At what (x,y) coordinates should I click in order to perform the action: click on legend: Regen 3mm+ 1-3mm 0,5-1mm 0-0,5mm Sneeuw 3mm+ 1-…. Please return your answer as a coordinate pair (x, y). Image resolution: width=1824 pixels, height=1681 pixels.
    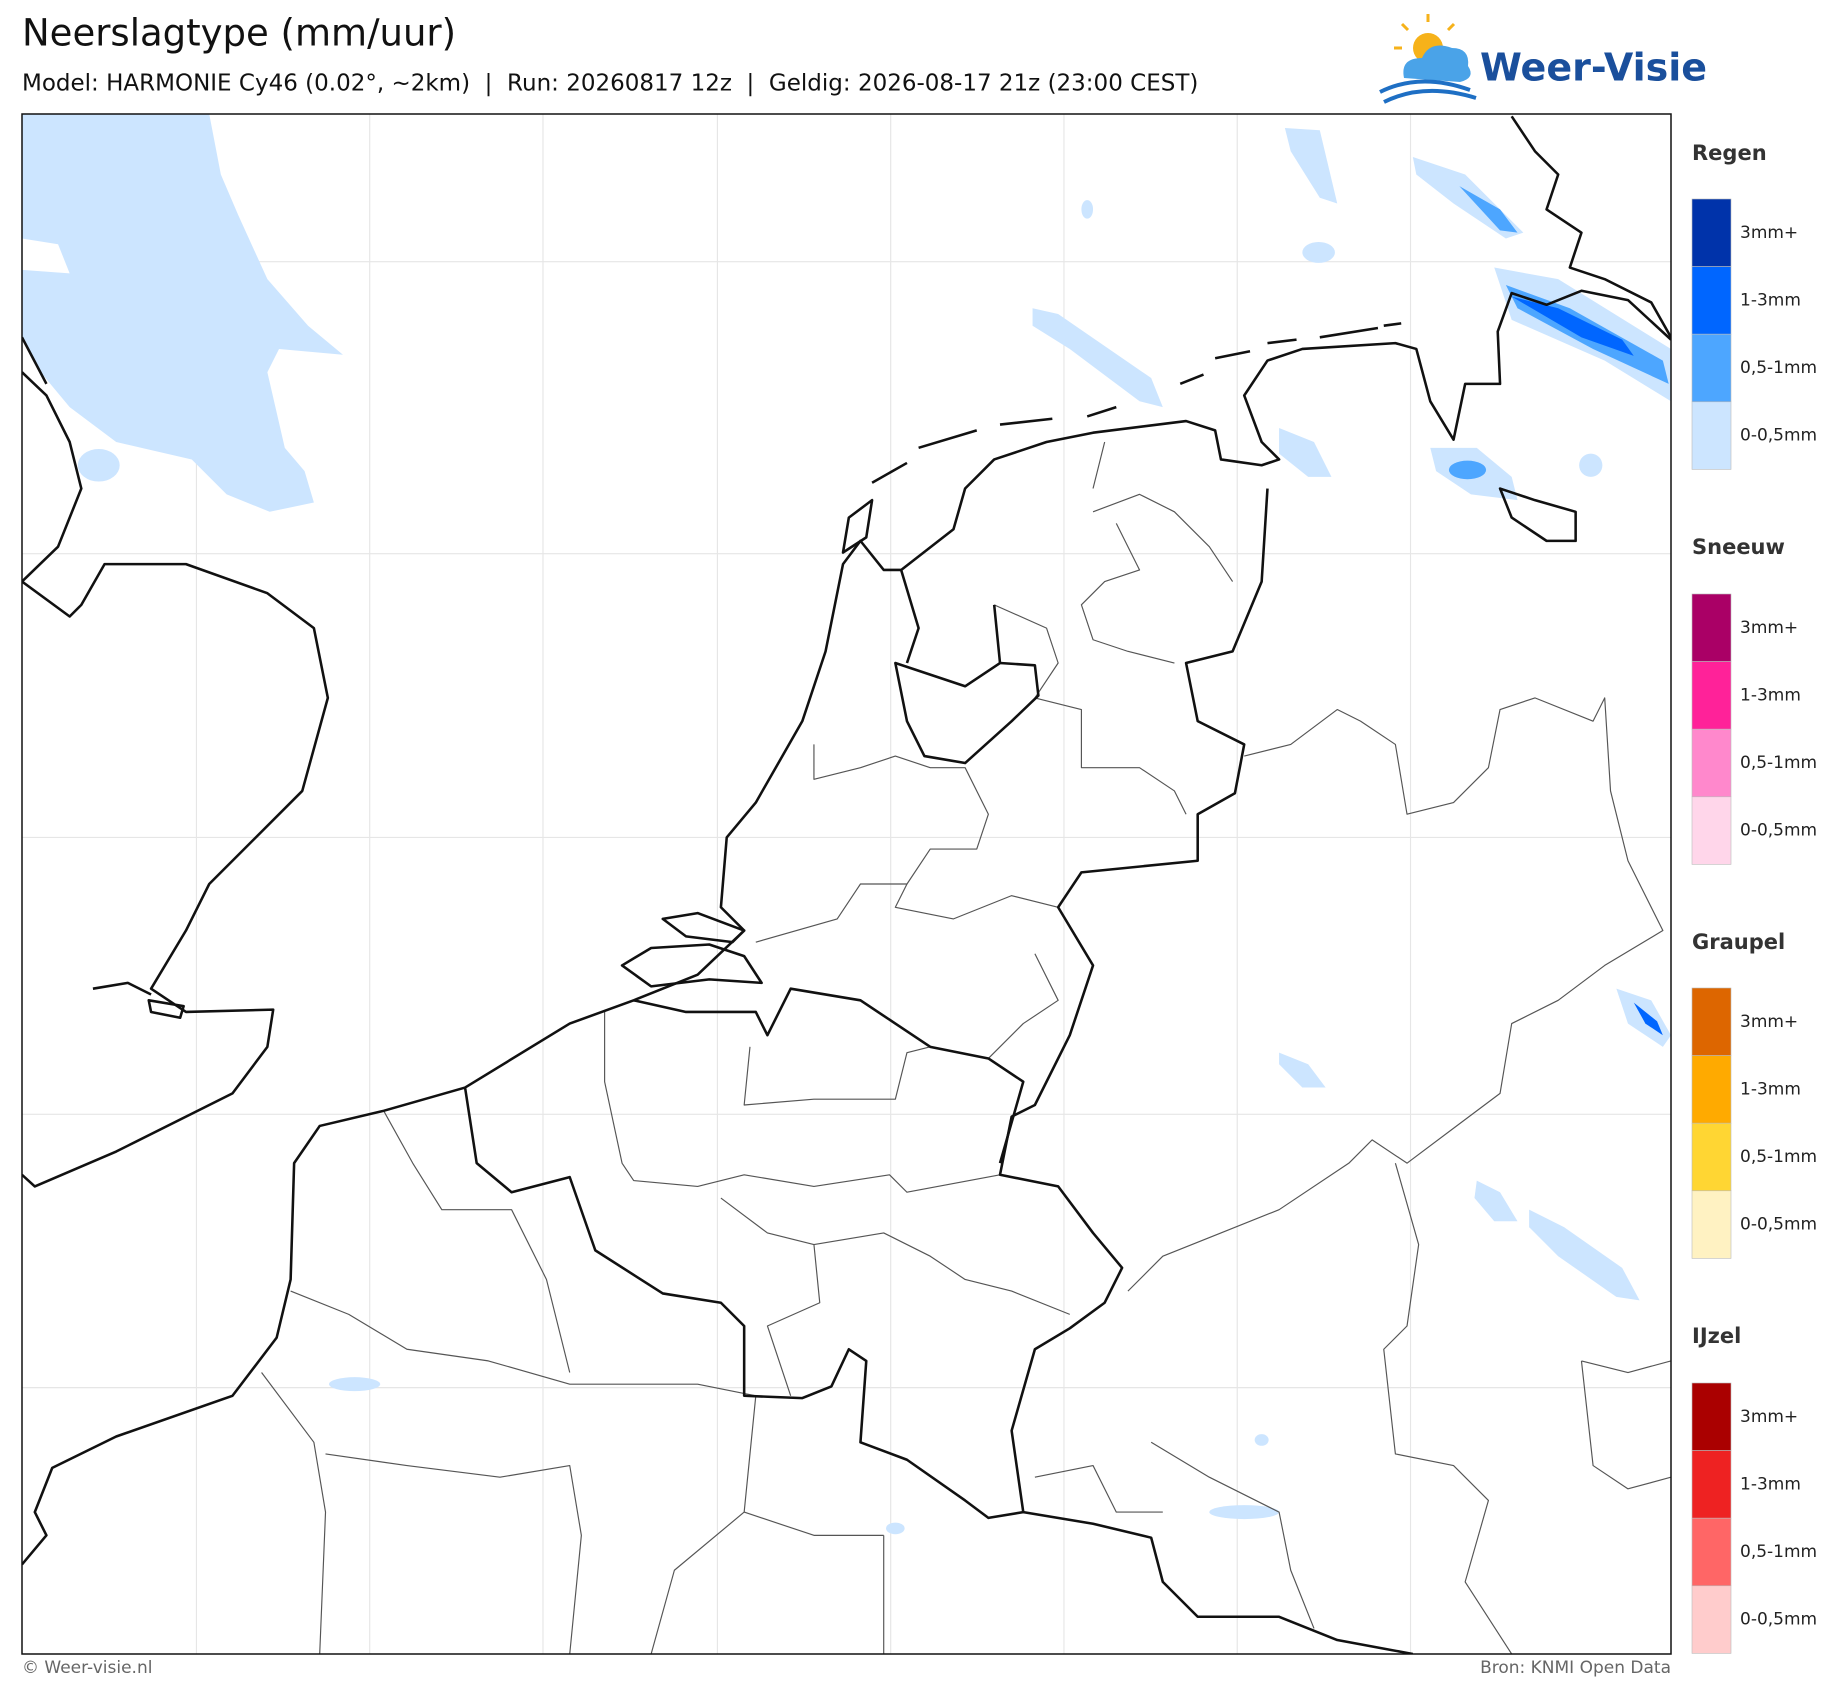
    Looking at the image, I should click on (1754, 897).